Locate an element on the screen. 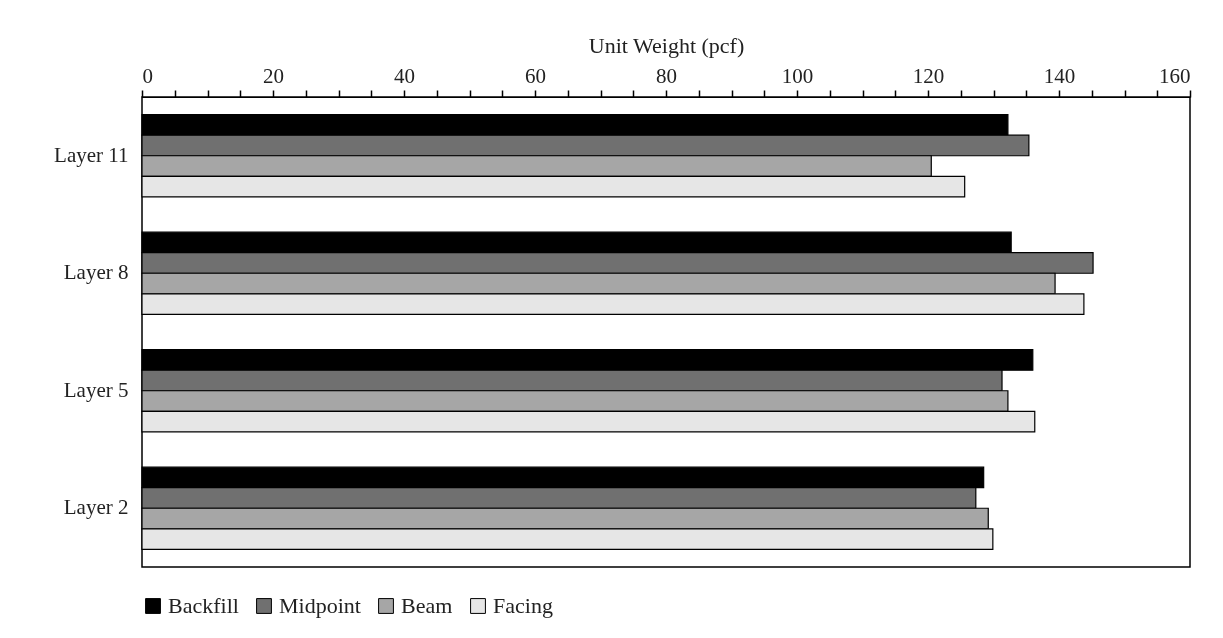 The height and width of the screenshot is (638, 1223). y-tick-label: Layer 11 is located at coordinates (91, 154).